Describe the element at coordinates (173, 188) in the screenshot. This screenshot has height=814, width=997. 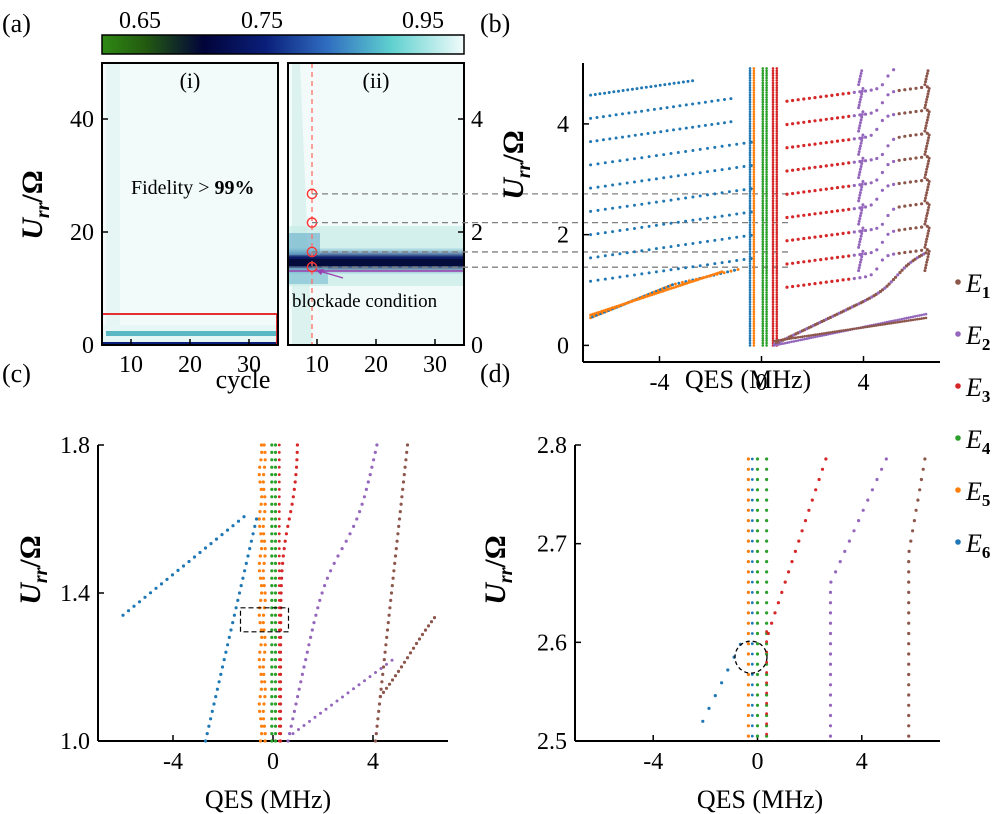
I see `fidelity-text: Fidelity >` at that location.